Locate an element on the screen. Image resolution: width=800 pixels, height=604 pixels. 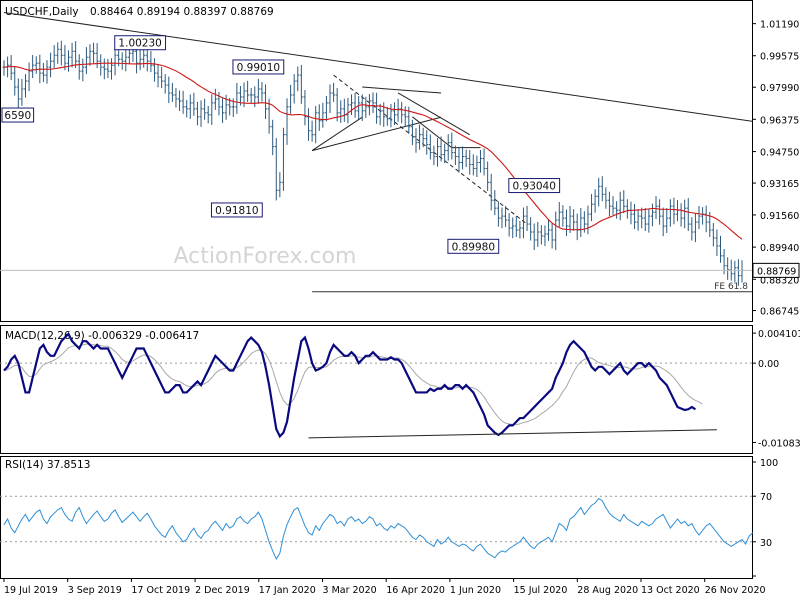
macd-divergence-line is located at coordinates (512, 434).